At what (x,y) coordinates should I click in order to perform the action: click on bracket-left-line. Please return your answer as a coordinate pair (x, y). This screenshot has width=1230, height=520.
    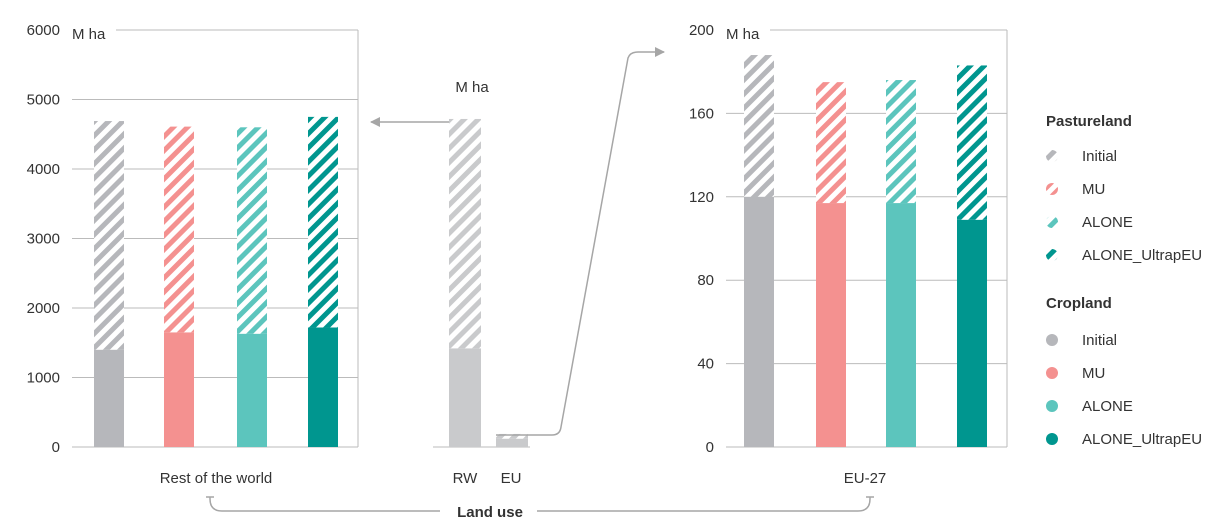
    Looking at the image, I should click on (324, 504).